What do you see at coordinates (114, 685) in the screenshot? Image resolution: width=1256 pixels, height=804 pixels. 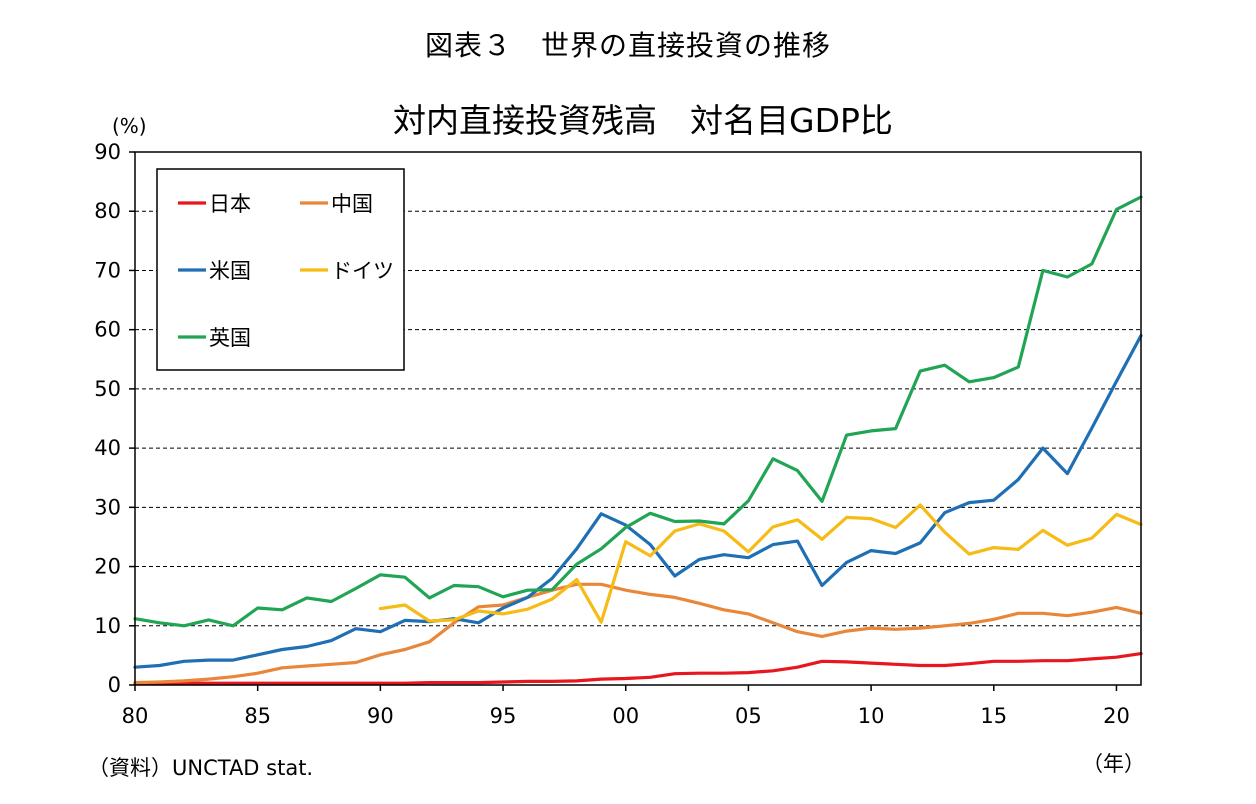 I see `y-tick-label: 0` at bounding box center [114, 685].